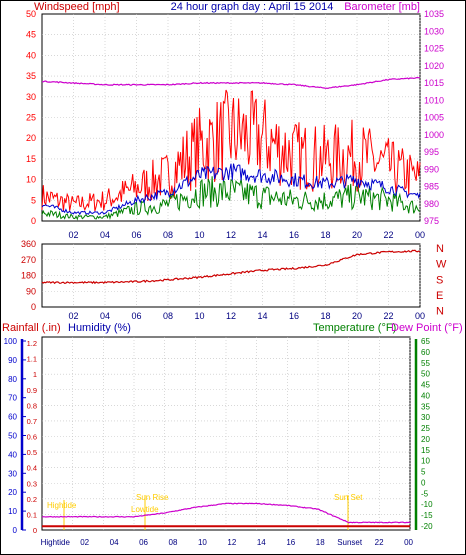 The width and height of the screenshot is (466, 555). Describe the element at coordinates (136, 316) in the screenshot. I see `dir-xtick-06: 06` at that location.